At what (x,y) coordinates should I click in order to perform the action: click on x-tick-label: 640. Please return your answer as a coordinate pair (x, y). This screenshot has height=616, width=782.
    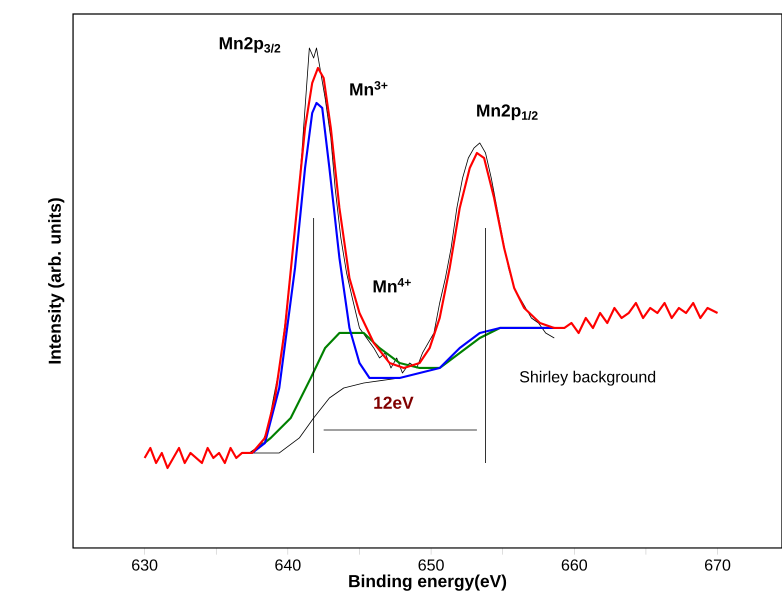
    Looking at the image, I should click on (288, 565).